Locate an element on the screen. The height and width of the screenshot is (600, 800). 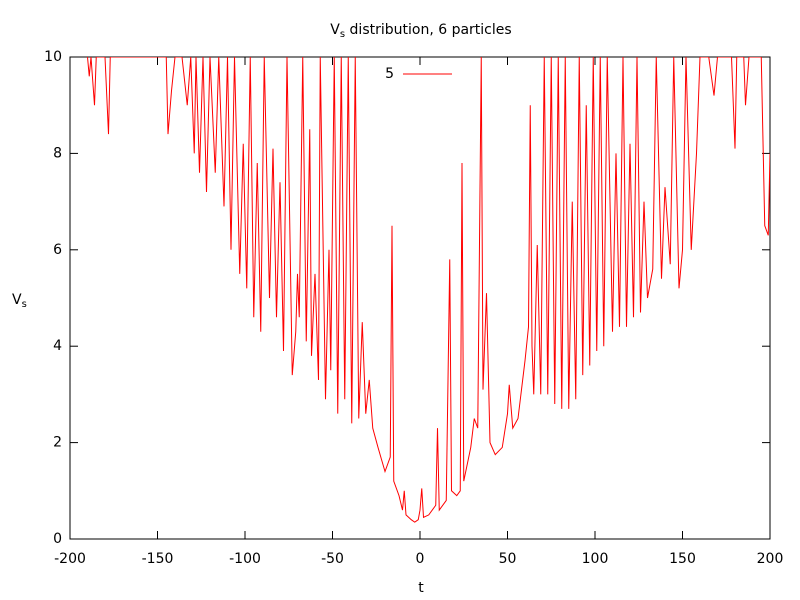
x-tick-label: 0 is located at coordinates (420, 559).